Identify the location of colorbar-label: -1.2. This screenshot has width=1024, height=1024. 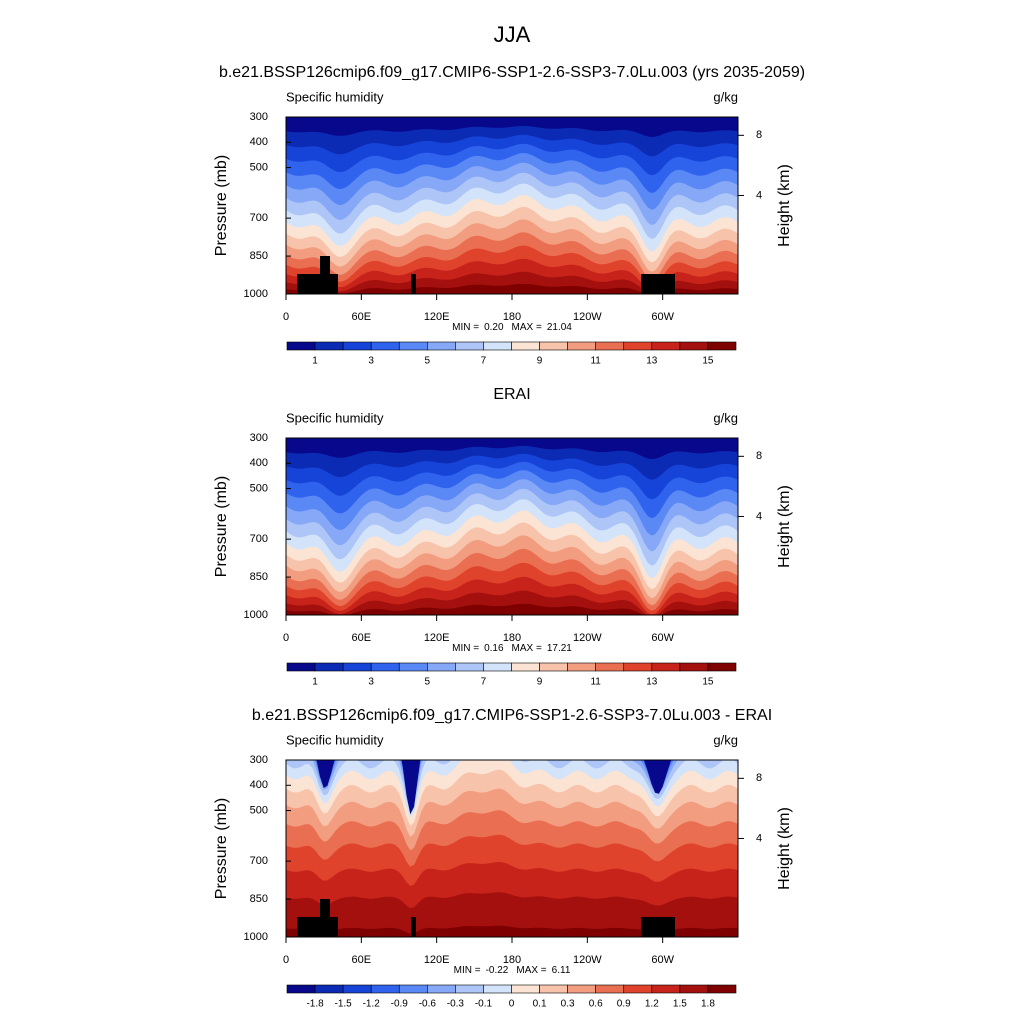
(372, 1004).